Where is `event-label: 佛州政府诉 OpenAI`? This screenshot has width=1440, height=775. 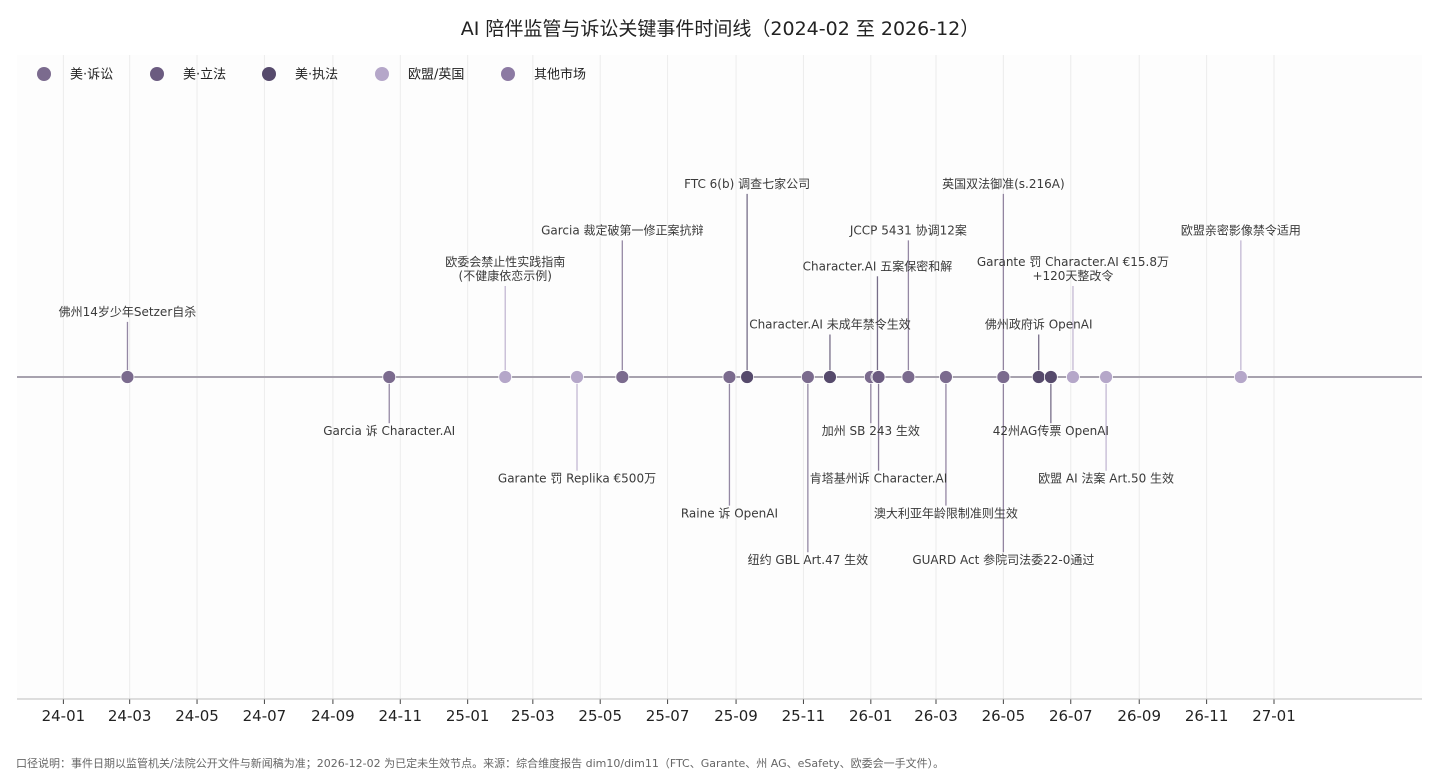
event-label: 佛州政府诉 OpenAI is located at coordinates (1039, 324).